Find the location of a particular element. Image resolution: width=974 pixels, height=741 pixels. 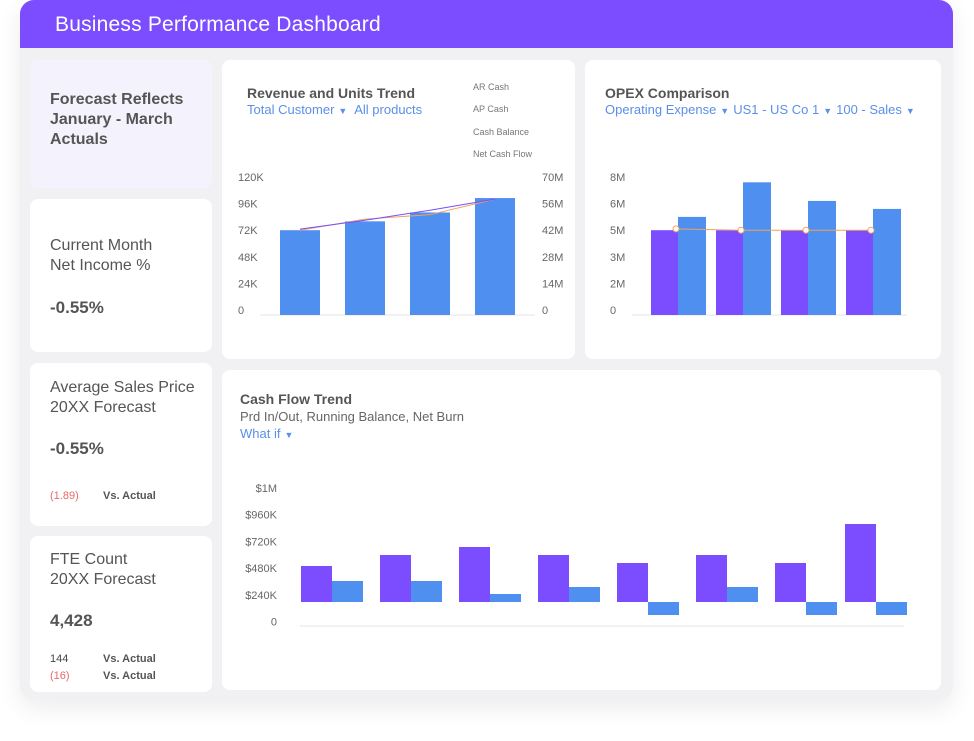

what-if-dropdown: What if ▼ is located at coordinates (268, 433).